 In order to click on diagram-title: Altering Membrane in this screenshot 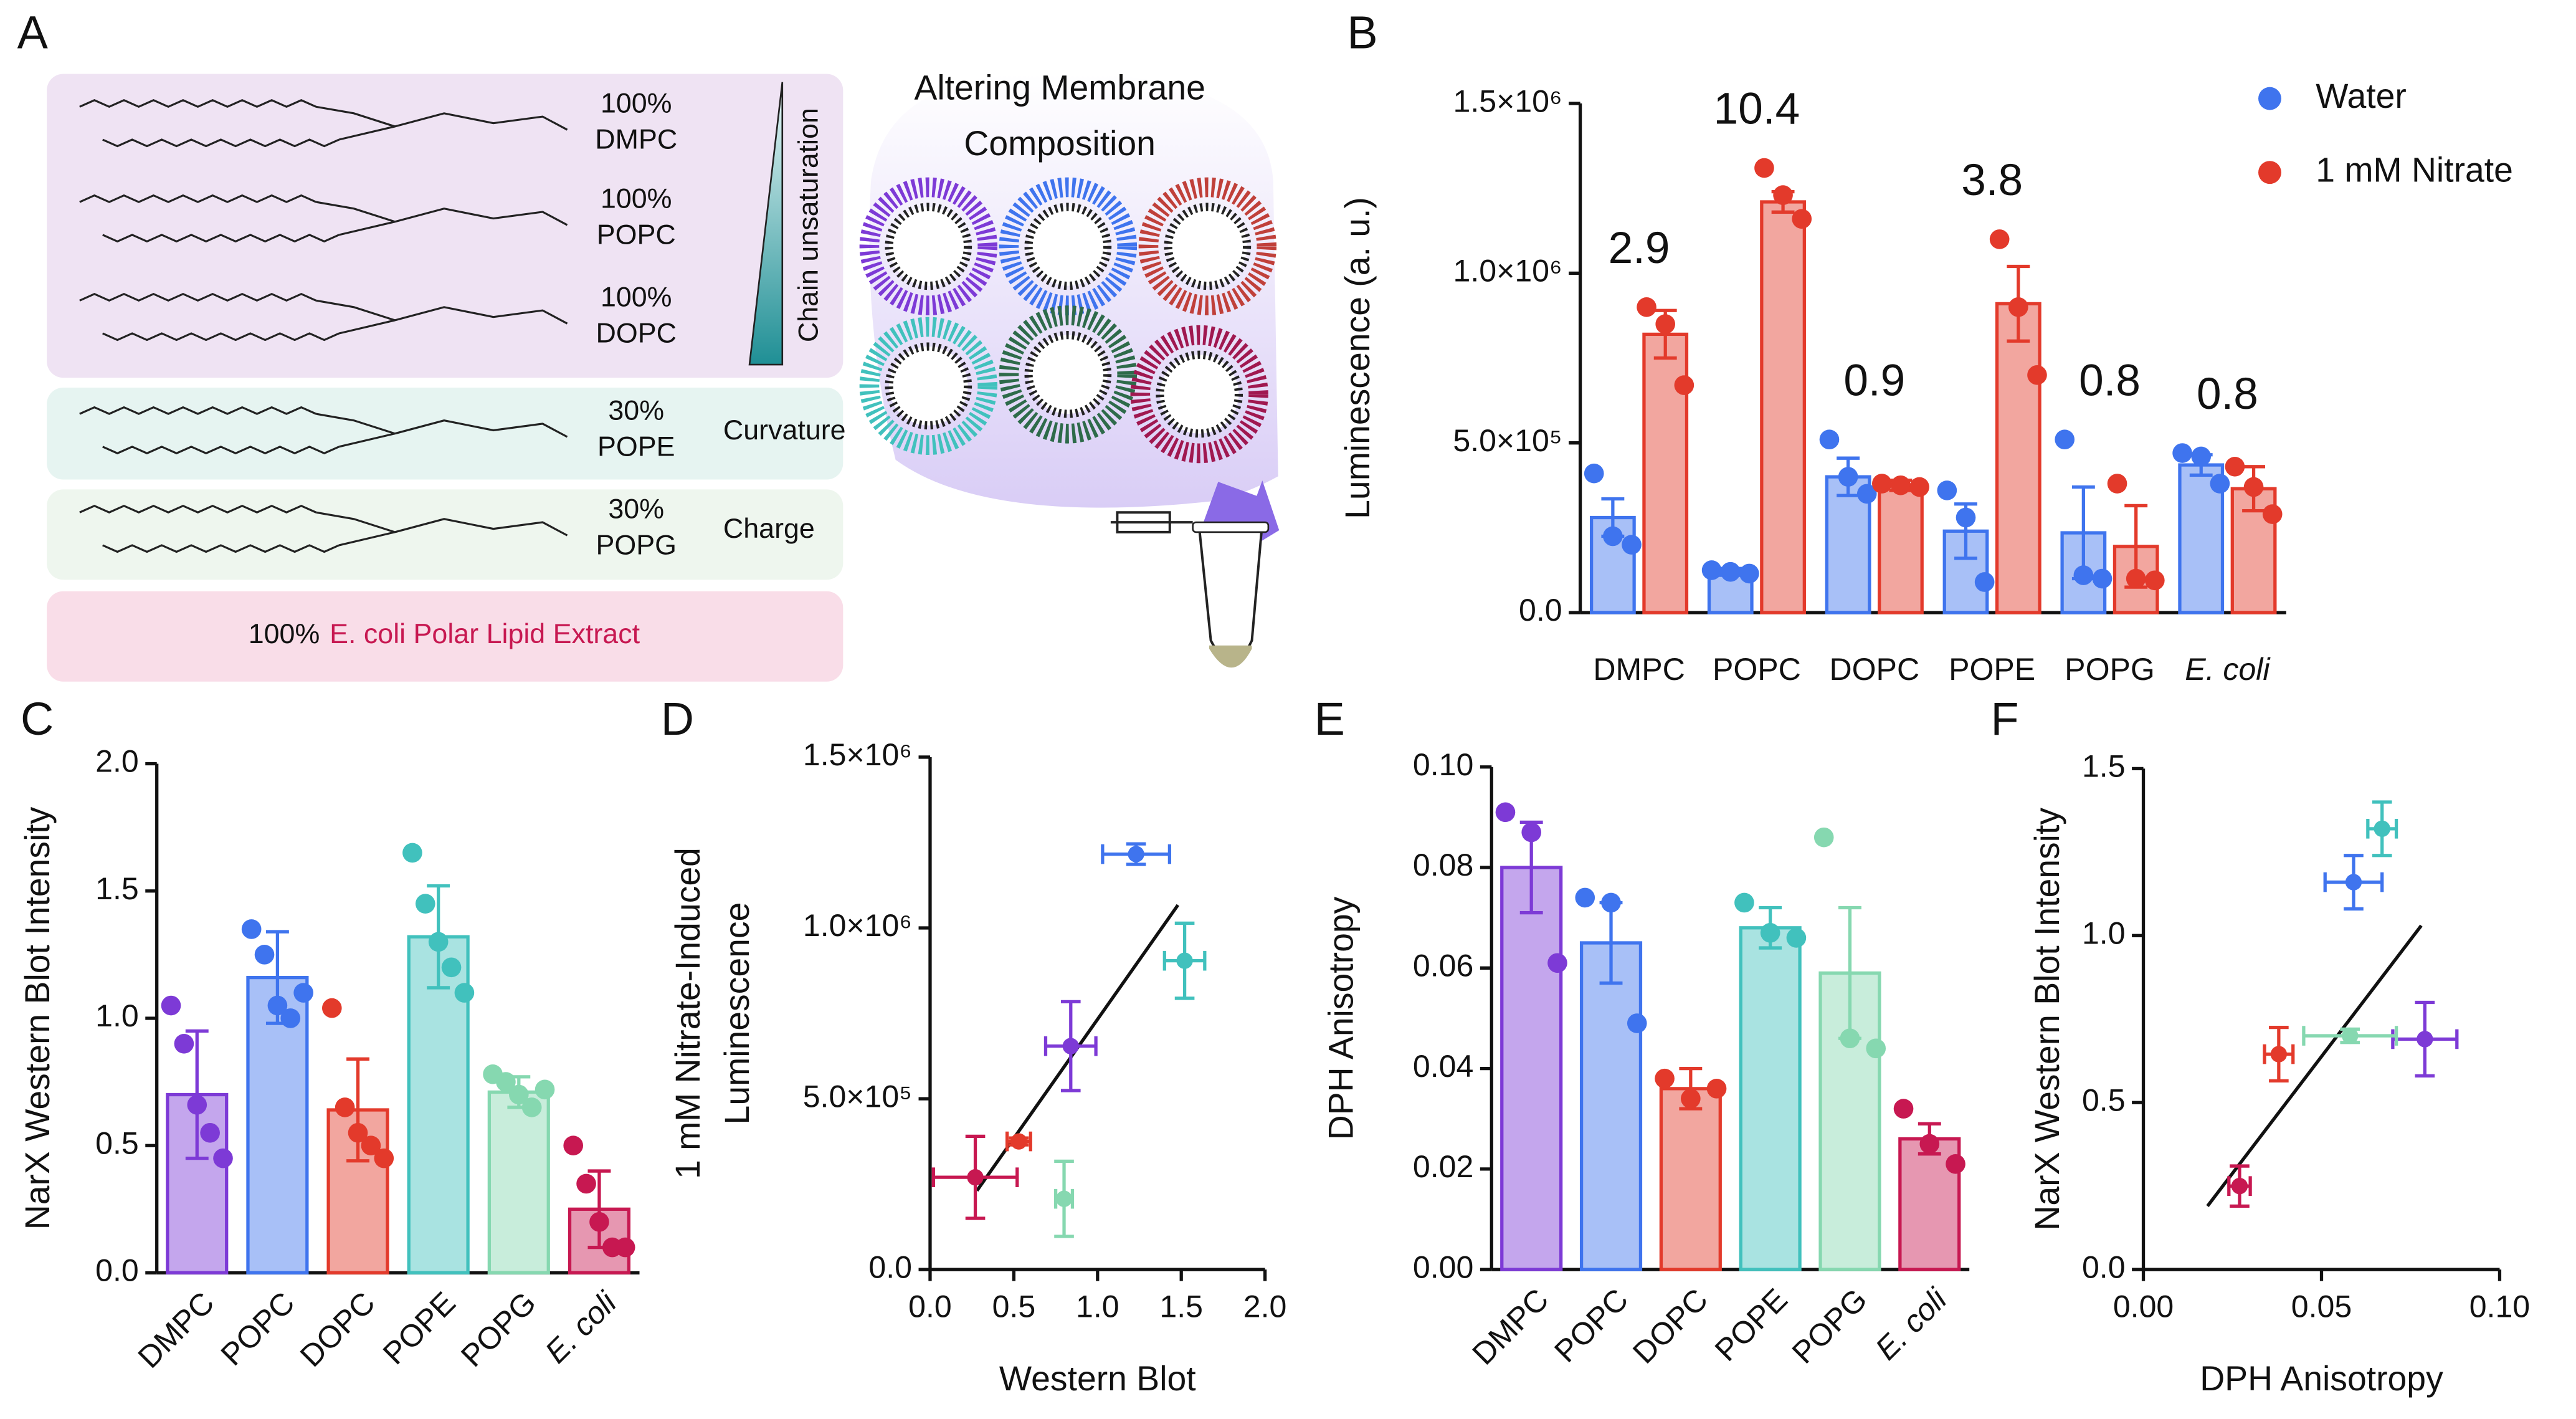, I will do `click(1059, 88)`.